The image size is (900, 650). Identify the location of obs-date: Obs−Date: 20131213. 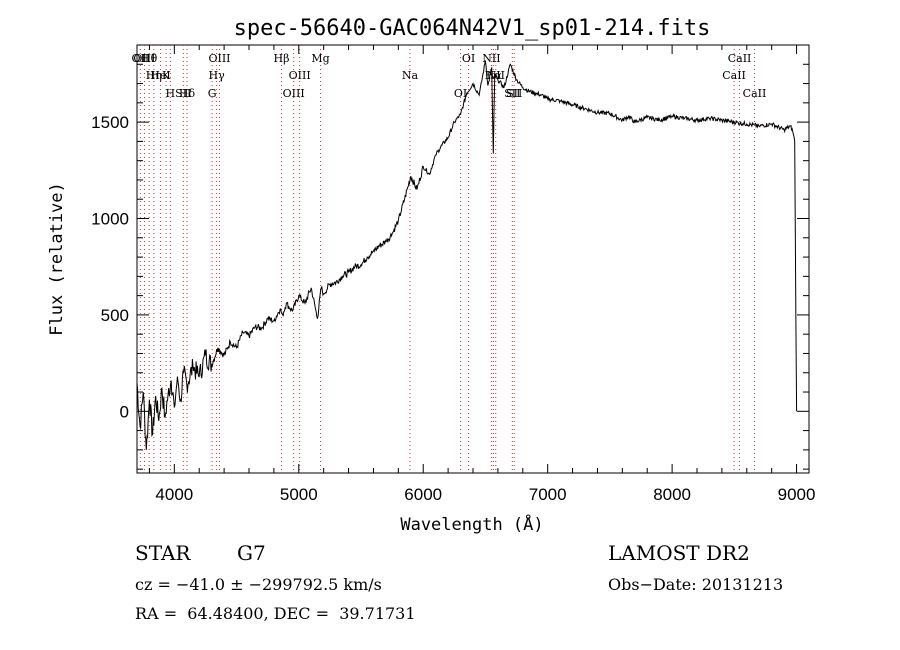
(696, 584).